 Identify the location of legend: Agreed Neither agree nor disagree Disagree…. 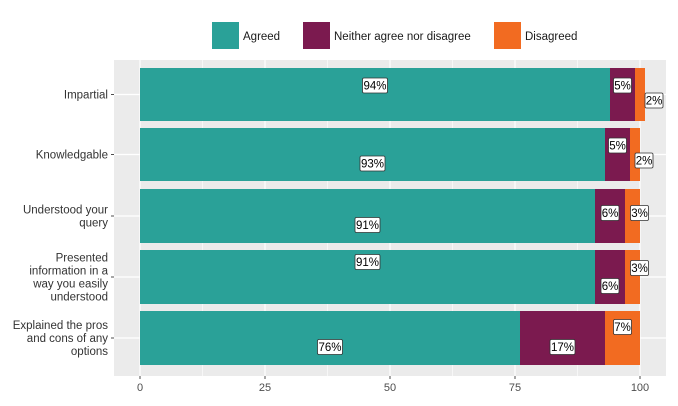
(394, 35).